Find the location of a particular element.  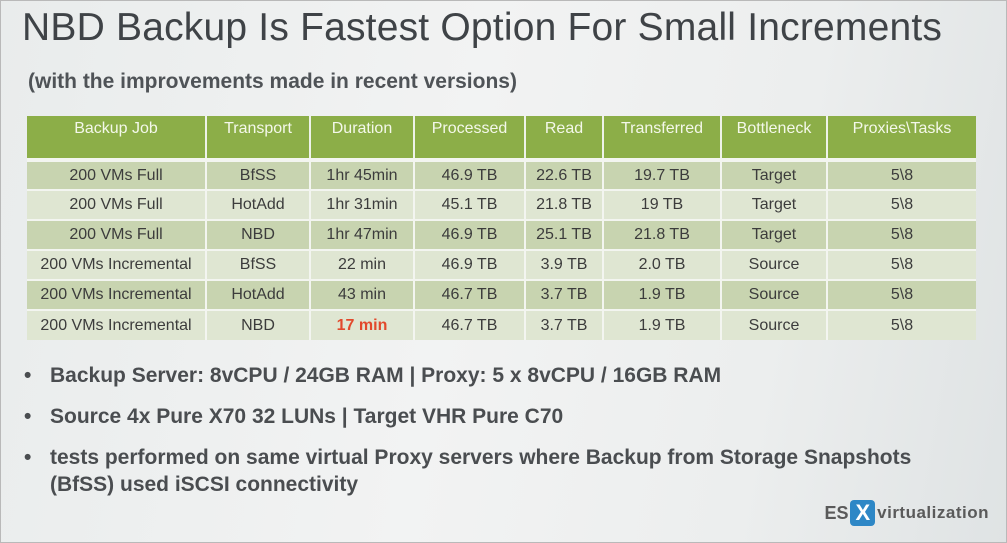

watermark-x-logo-icon: X is located at coordinates (863, 513).